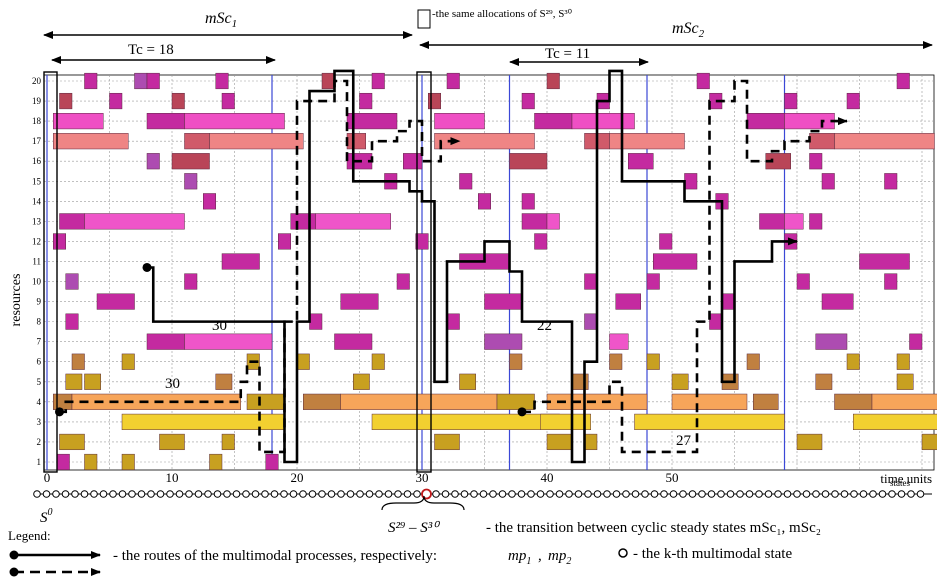 Image resolution: width=937 pixels, height=580 pixels. Describe the element at coordinates (482, 494) in the screenshot. I see `states-chain` at that location.